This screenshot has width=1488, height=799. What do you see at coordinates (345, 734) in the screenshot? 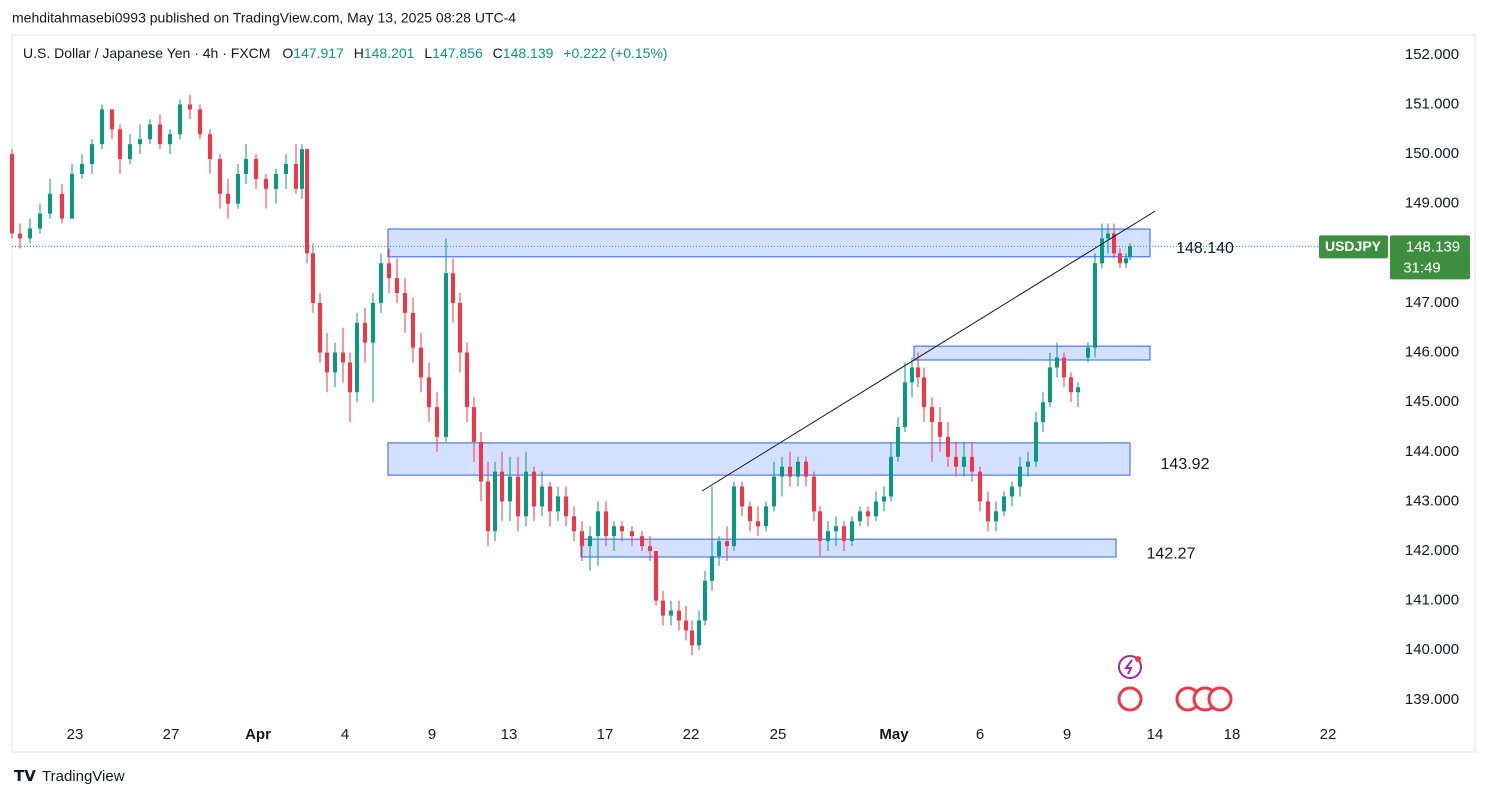
I see `x-tick-label: 4` at bounding box center [345, 734].